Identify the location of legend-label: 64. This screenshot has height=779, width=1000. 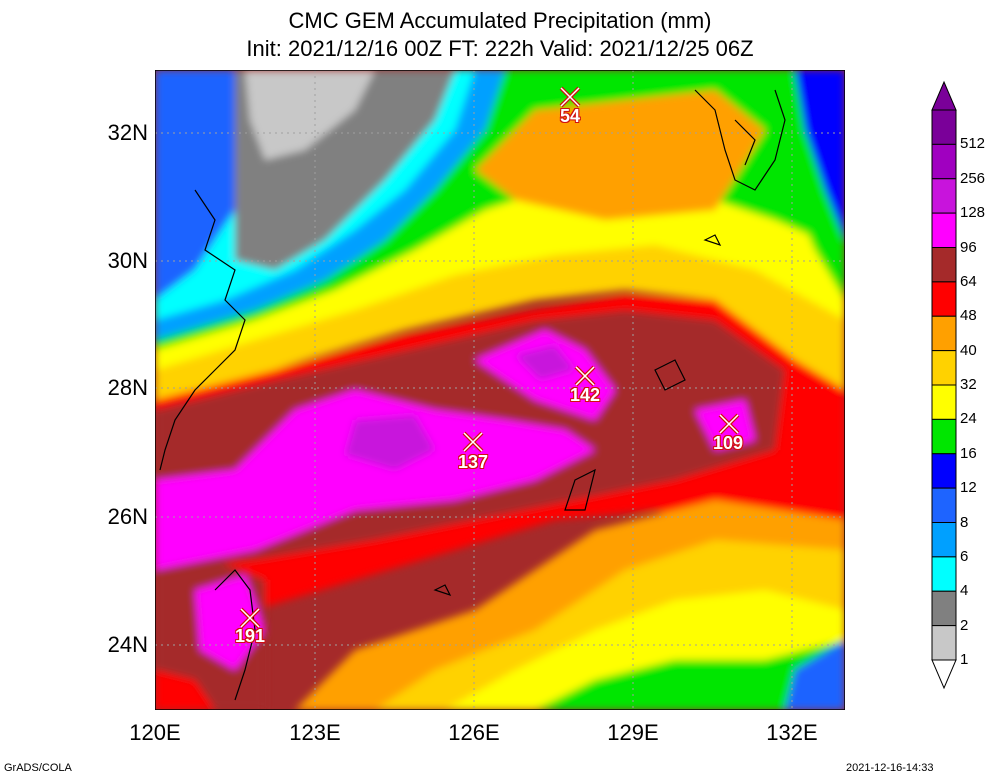
(968, 281).